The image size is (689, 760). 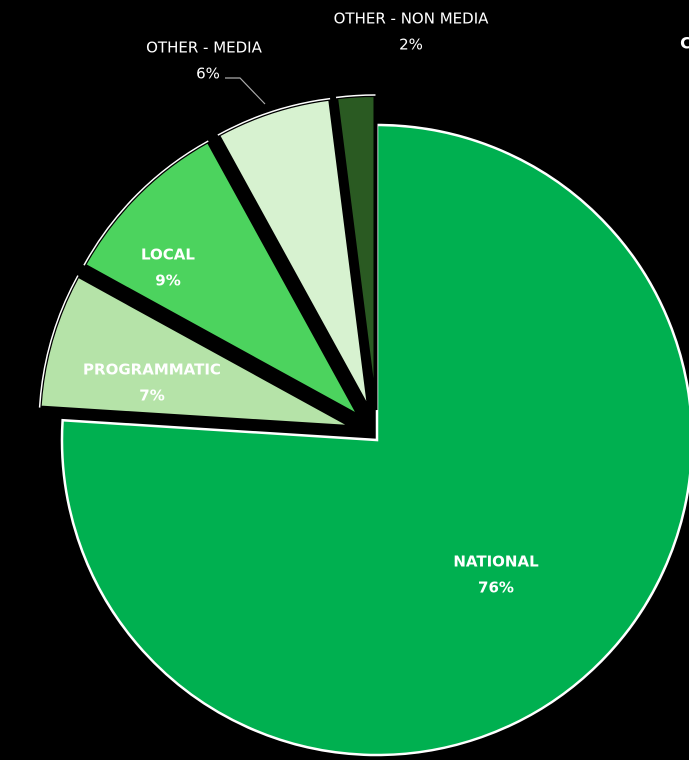 I want to click on slice-label: OTHER - NON MEDIA, so click(x=412, y=19).